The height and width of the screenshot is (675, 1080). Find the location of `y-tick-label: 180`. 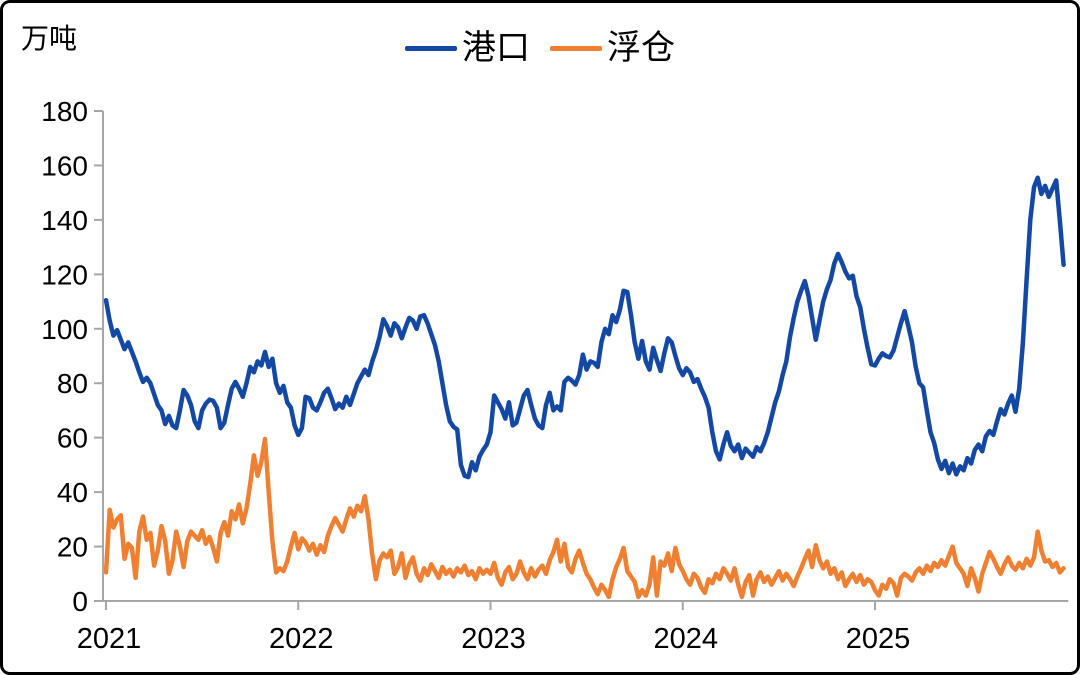

y-tick-label: 180 is located at coordinates (64, 111).